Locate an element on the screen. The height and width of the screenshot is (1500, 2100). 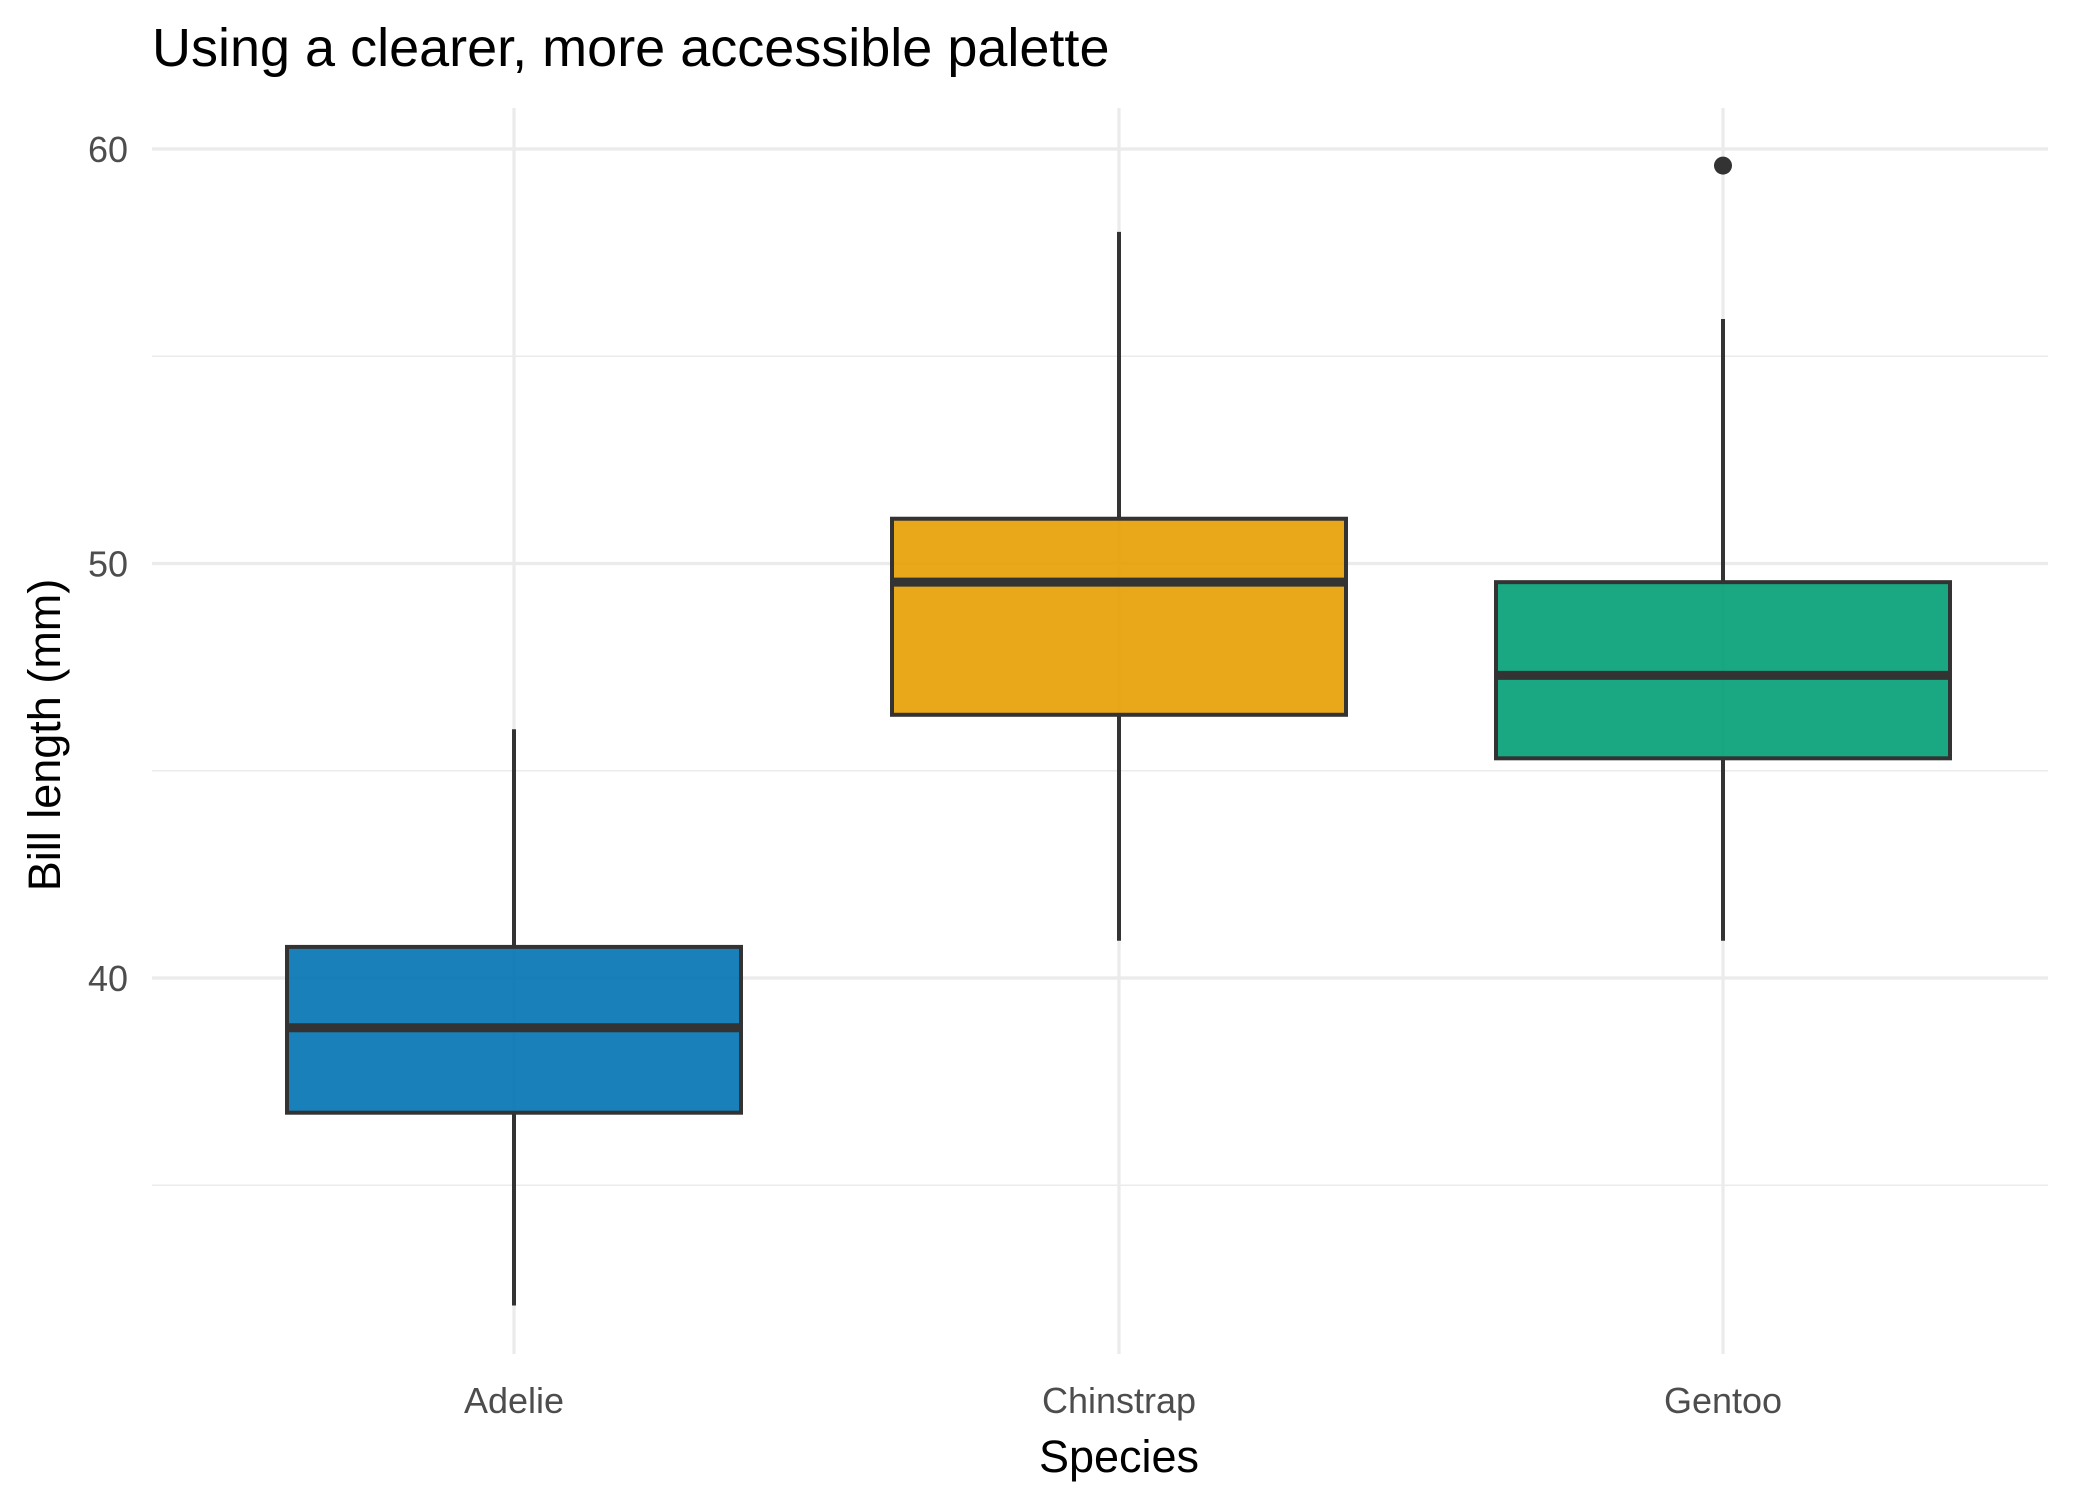
outlier-point is located at coordinates (1723, 165).